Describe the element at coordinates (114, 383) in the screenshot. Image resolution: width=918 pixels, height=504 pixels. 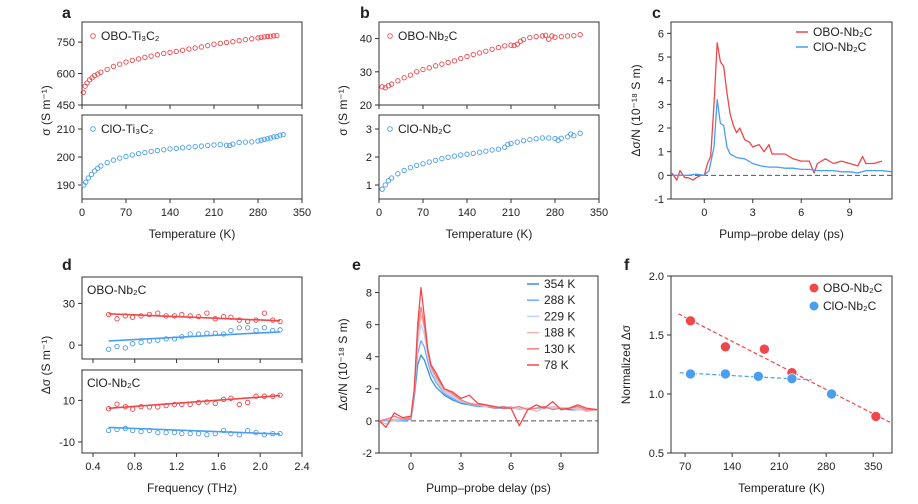
I see `subplot-label: ClO-Nb₂C` at that location.